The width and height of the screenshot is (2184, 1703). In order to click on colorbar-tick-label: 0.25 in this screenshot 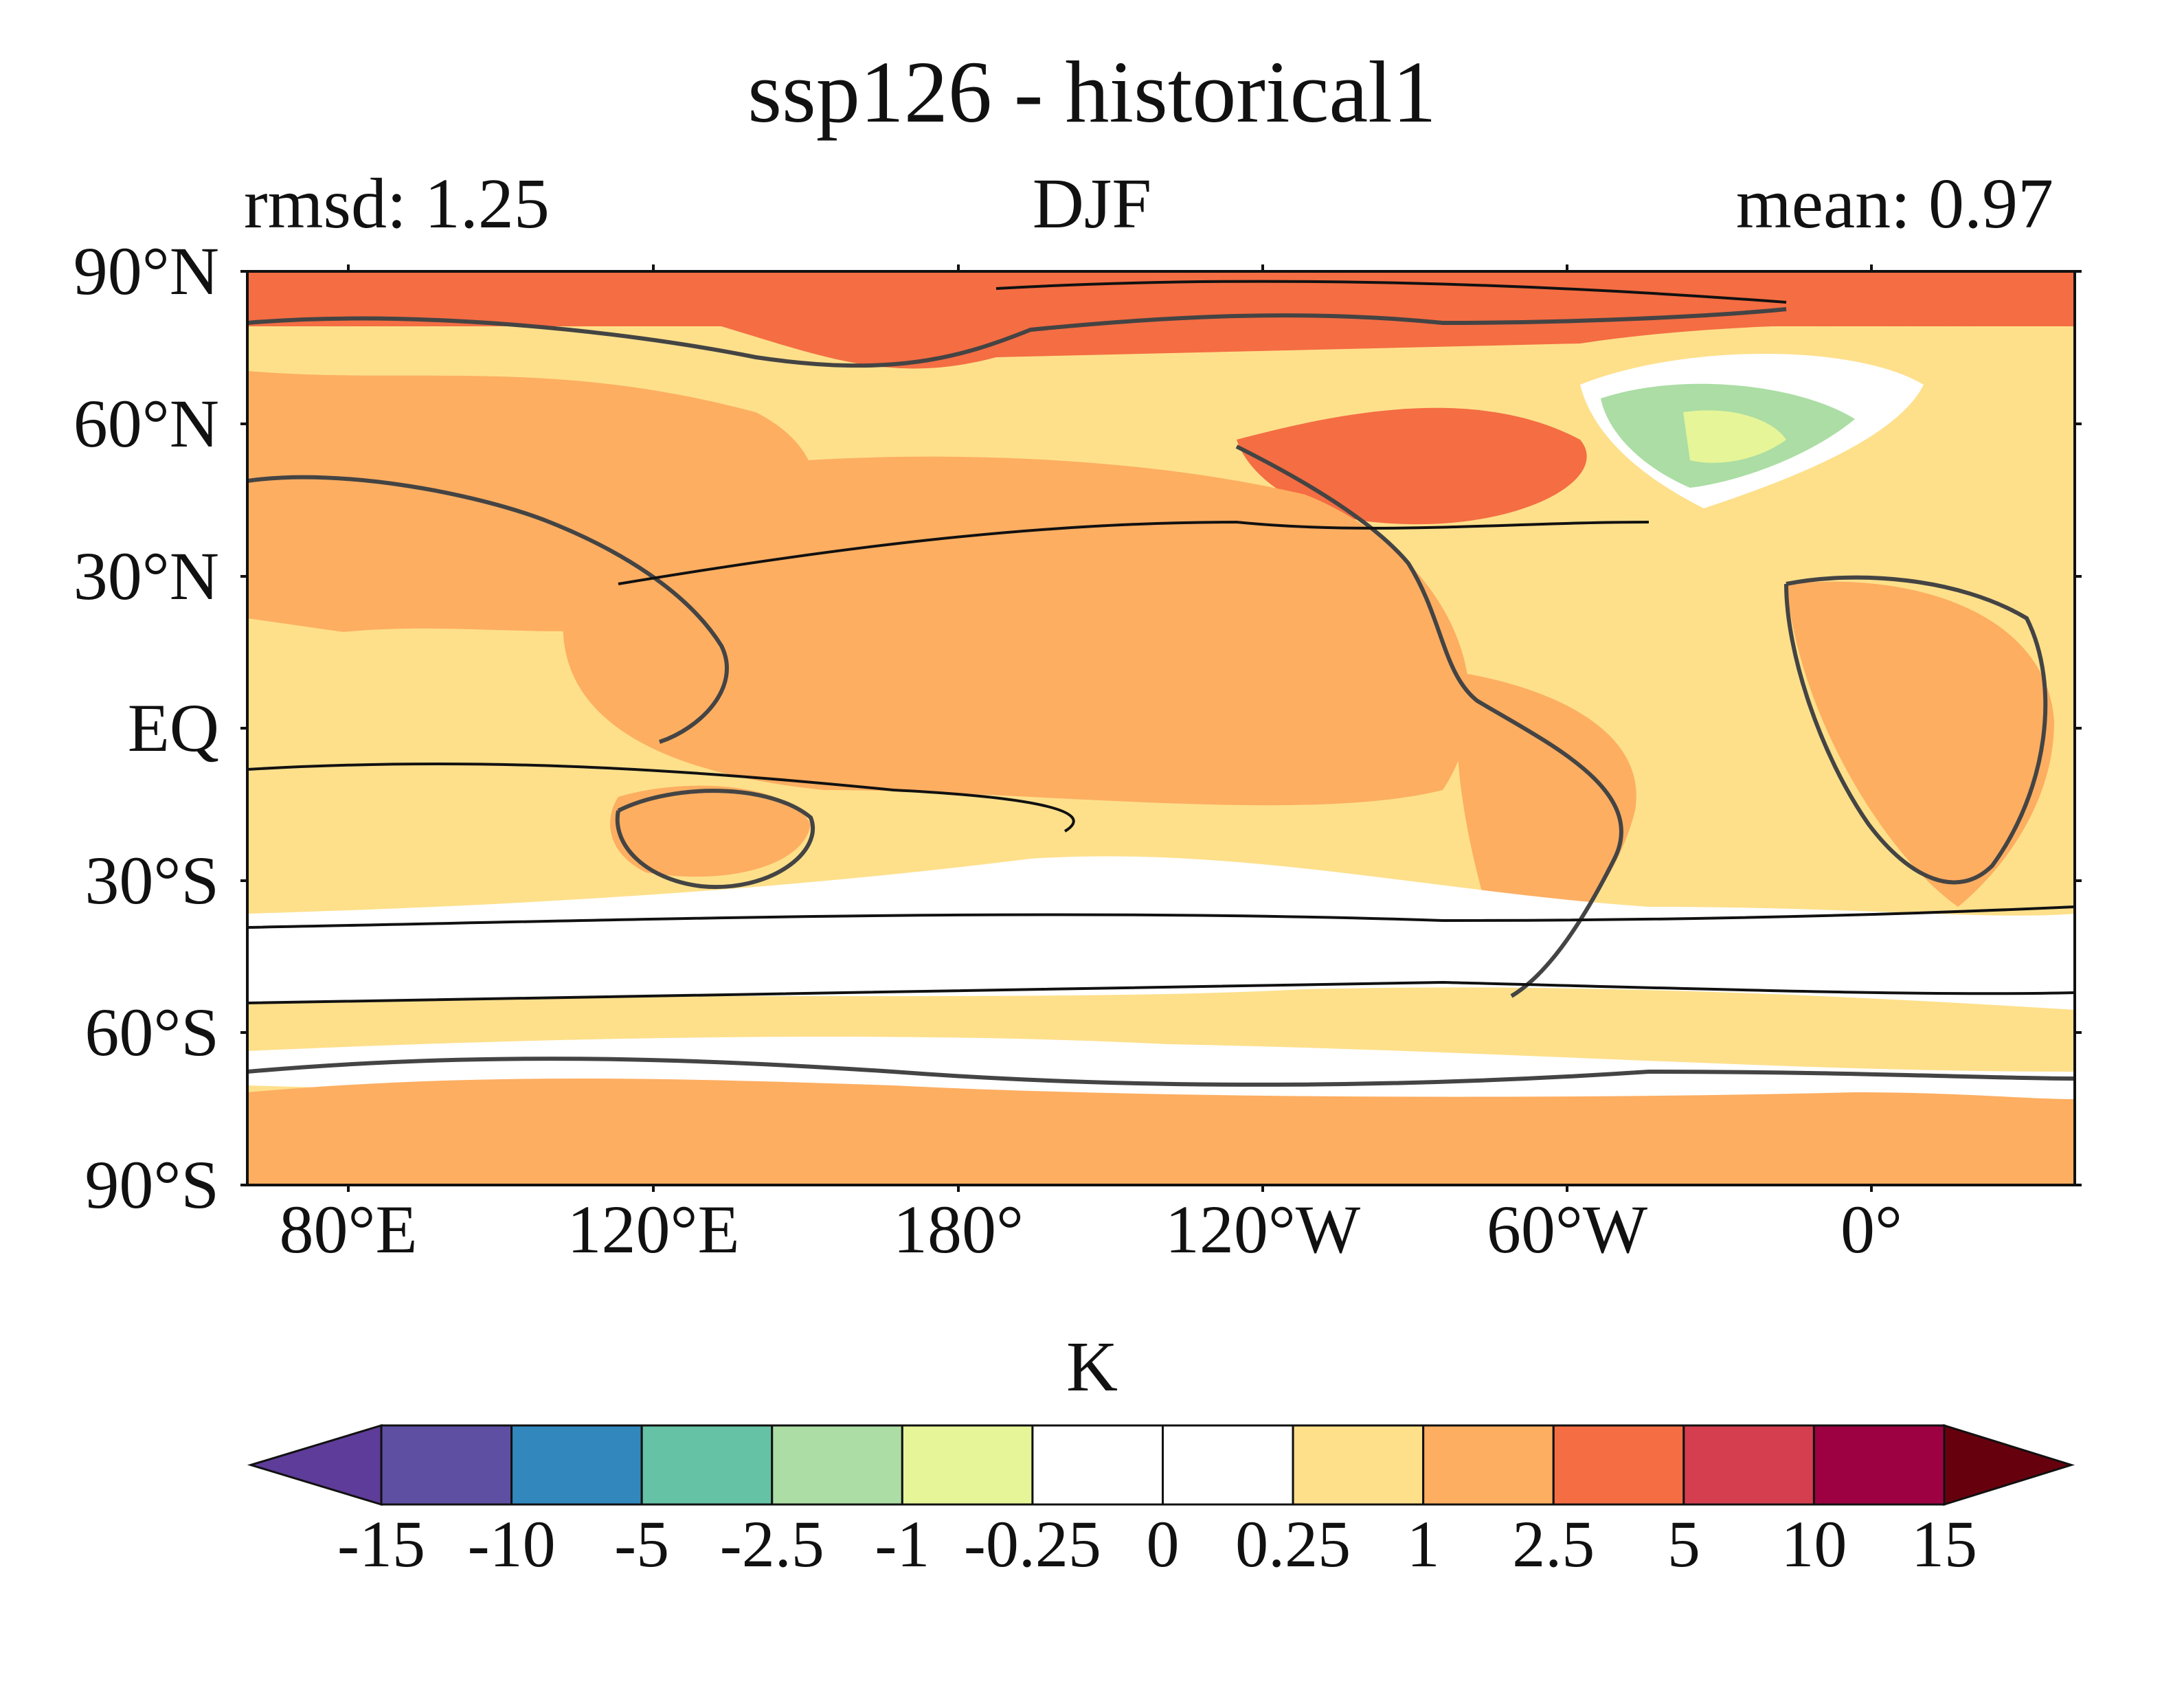, I will do `click(1293, 1544)`.